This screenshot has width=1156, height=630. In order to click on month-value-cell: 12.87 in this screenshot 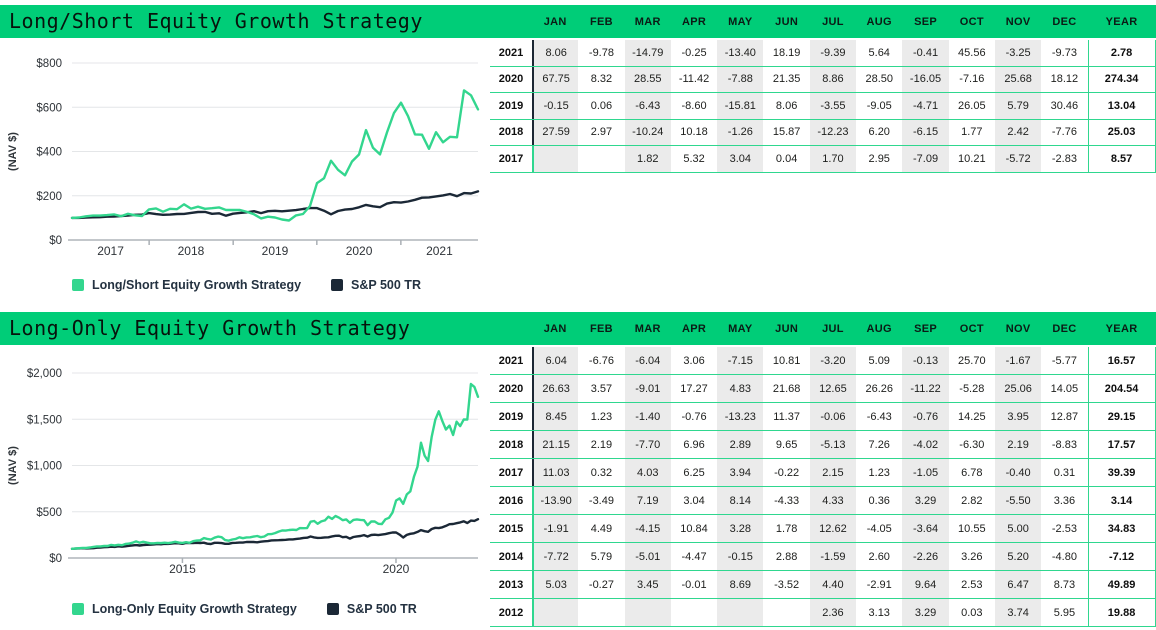, I will do `click(1064, 416)`.